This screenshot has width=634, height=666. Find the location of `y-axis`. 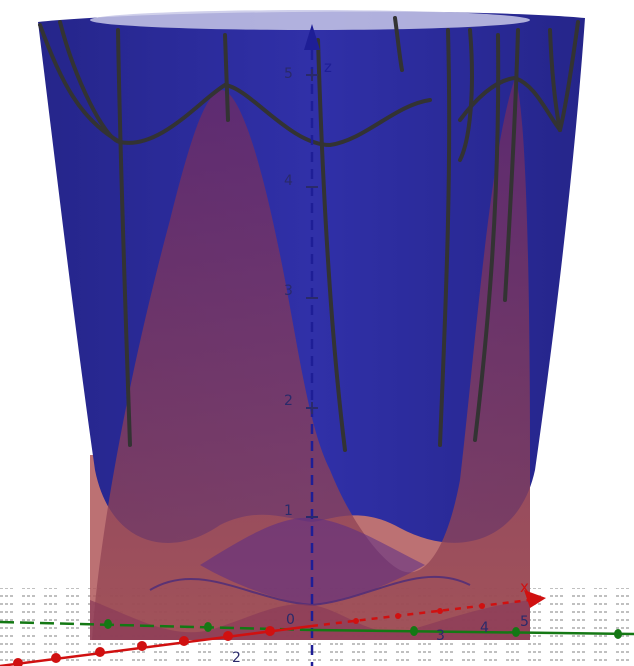

y-axis is located at coordinates (317, 629).